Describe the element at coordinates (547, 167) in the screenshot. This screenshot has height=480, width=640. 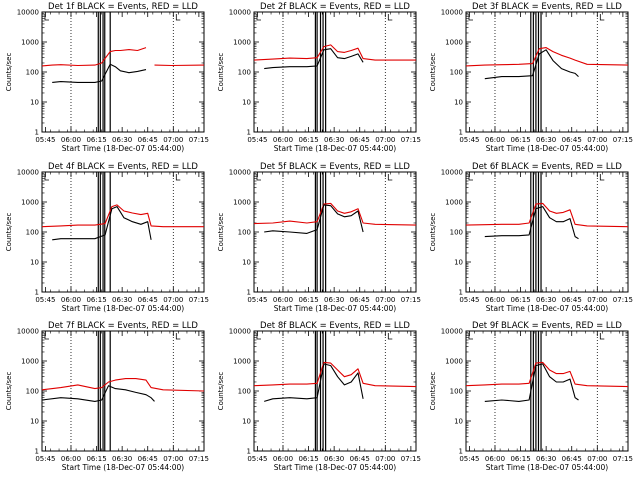
I see `panel-title: Det 6f BLACK = Events, RED = LLD` at that location.